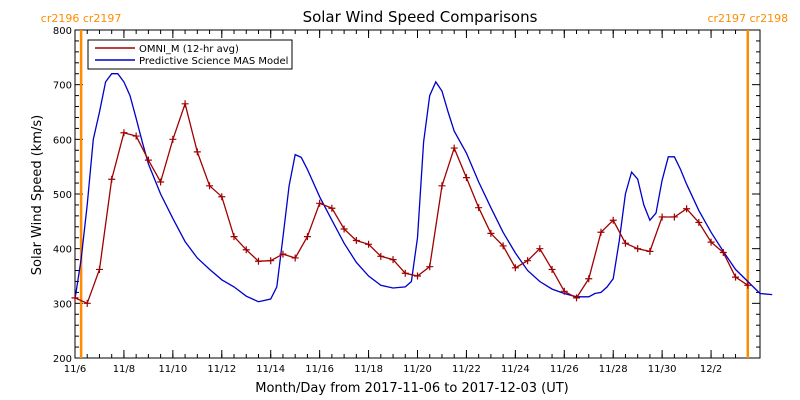 This screenshot has width=800, height=400. I want to click on x-tick-label: 11/10, so click(172, 369).